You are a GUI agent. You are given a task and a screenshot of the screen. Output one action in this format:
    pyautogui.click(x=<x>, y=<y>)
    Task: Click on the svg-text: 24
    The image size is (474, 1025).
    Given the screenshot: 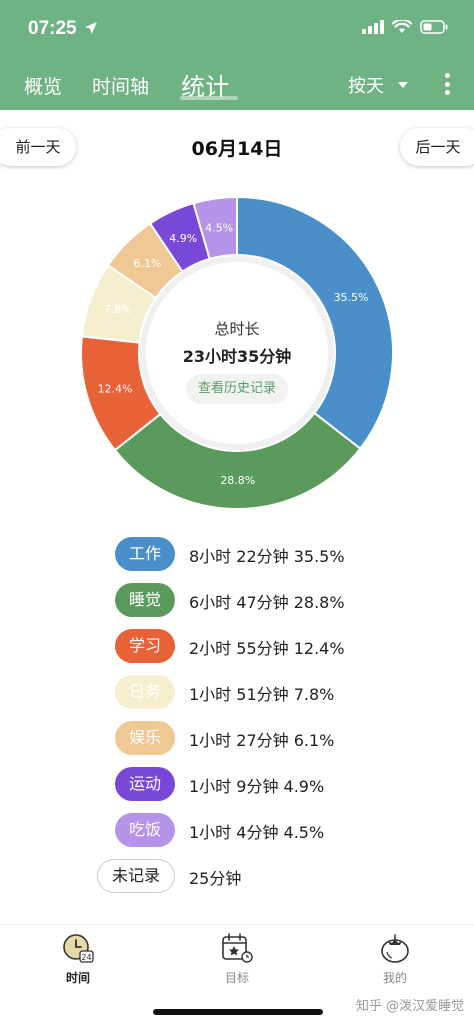 What is the action you would take?
    pyautogui.click(x=86, y=957)
    